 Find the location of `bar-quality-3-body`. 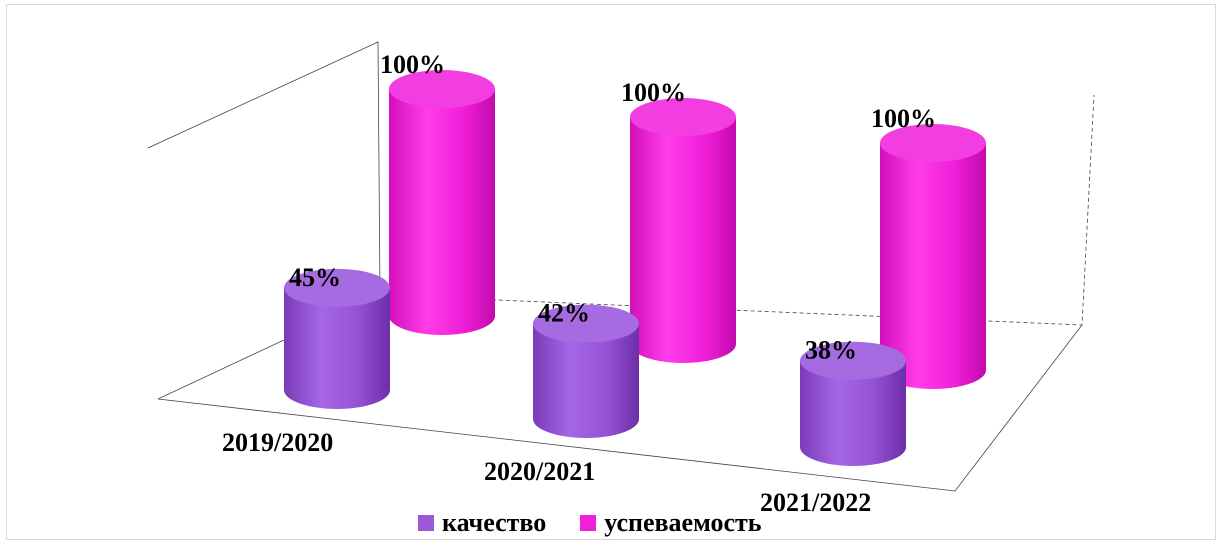

bar-quality-3-body is located at coordinates (853, 413).